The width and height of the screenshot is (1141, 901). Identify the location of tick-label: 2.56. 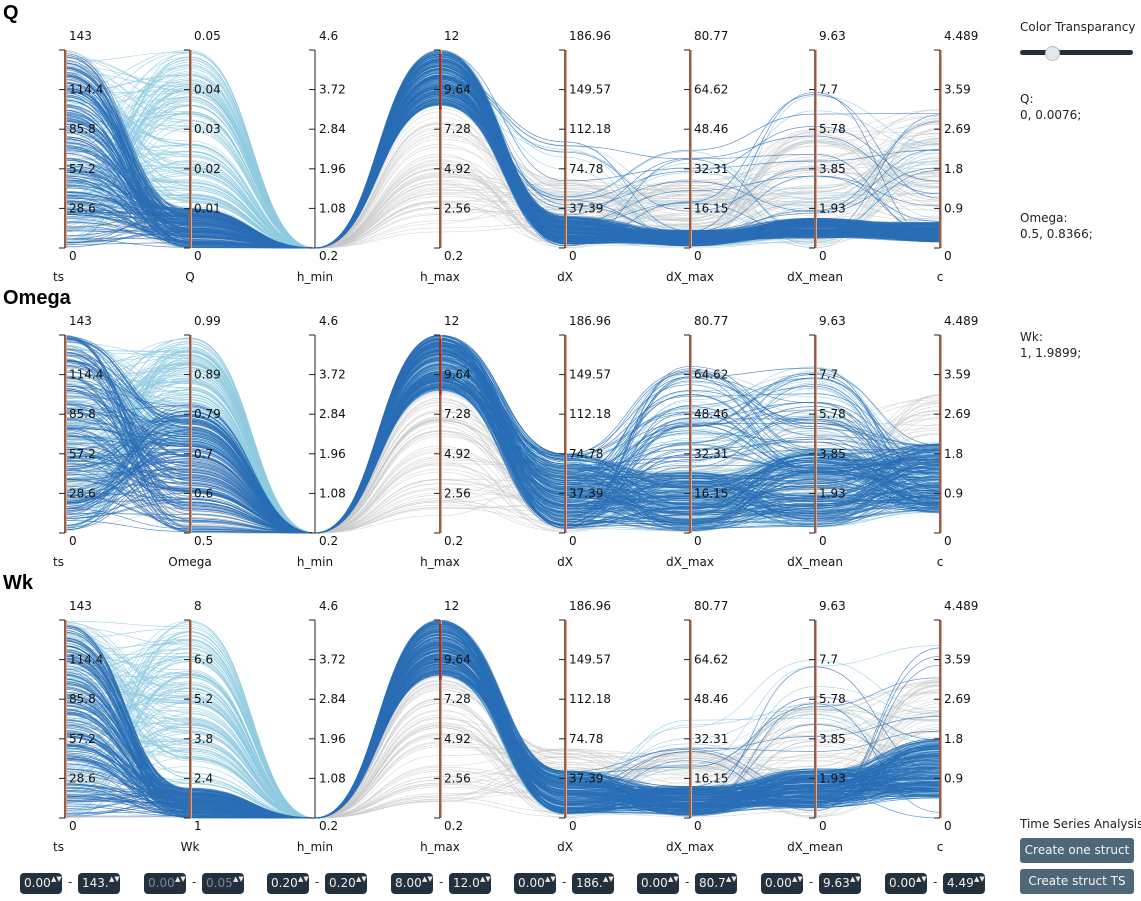
(457, 208).